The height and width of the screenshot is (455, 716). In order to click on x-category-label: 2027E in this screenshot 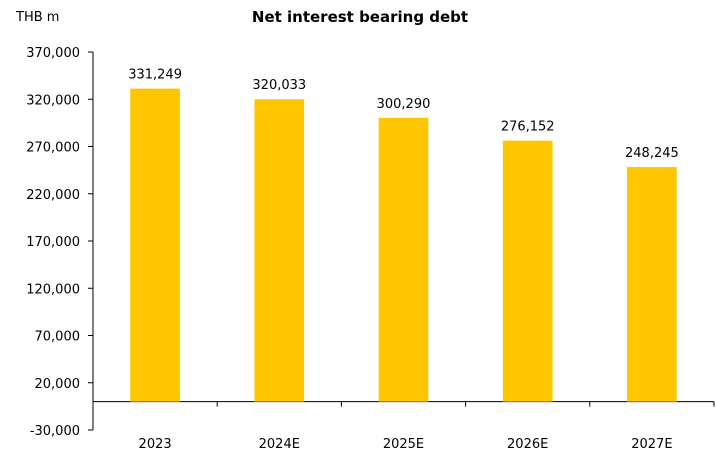, I will do `click(651, 444)`.